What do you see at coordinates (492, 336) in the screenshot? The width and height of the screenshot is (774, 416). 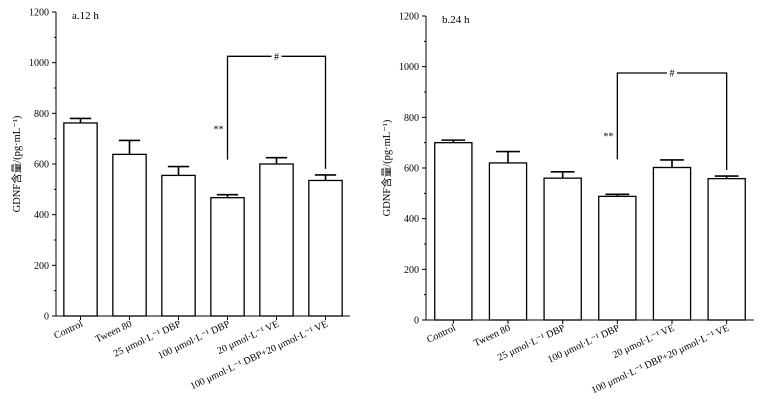 I see `x-category-label: Tween 80` at bounding box center [492, 336].